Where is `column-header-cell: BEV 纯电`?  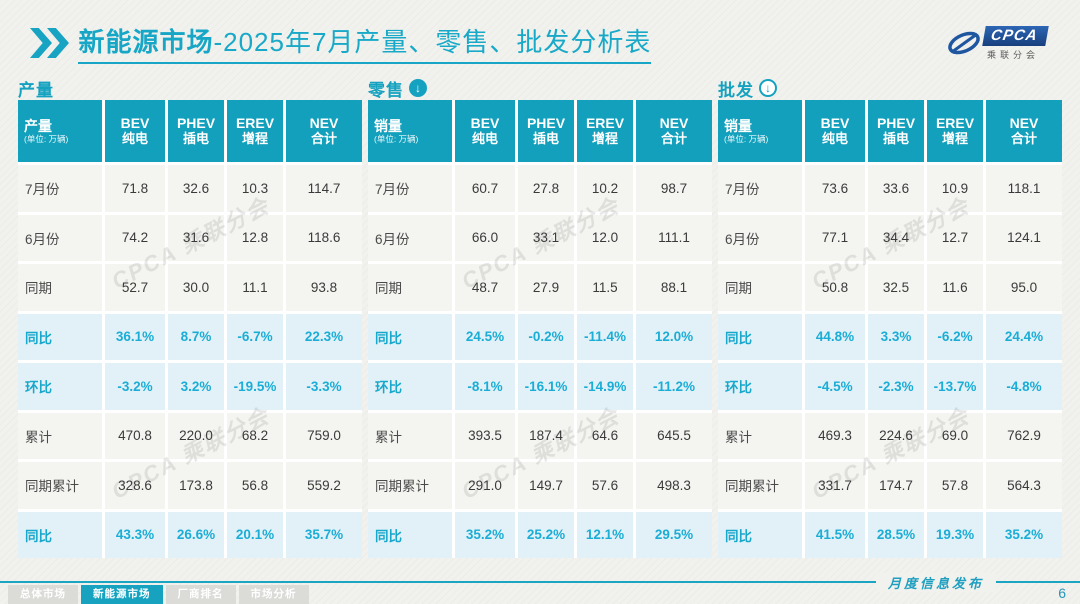 column-header-cell: BEV 纯电 is located at coordinates (135, 131).